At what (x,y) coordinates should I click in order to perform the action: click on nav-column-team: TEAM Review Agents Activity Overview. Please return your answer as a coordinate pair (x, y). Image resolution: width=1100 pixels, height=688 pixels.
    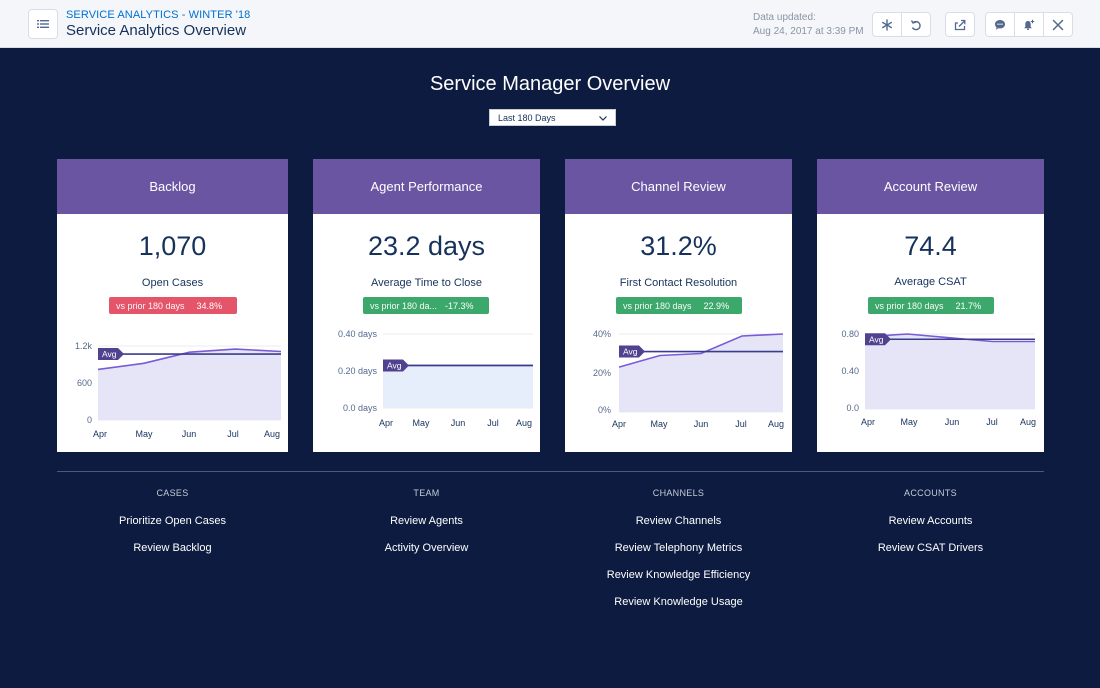
    Looking at the image, I should click on (426, 522).